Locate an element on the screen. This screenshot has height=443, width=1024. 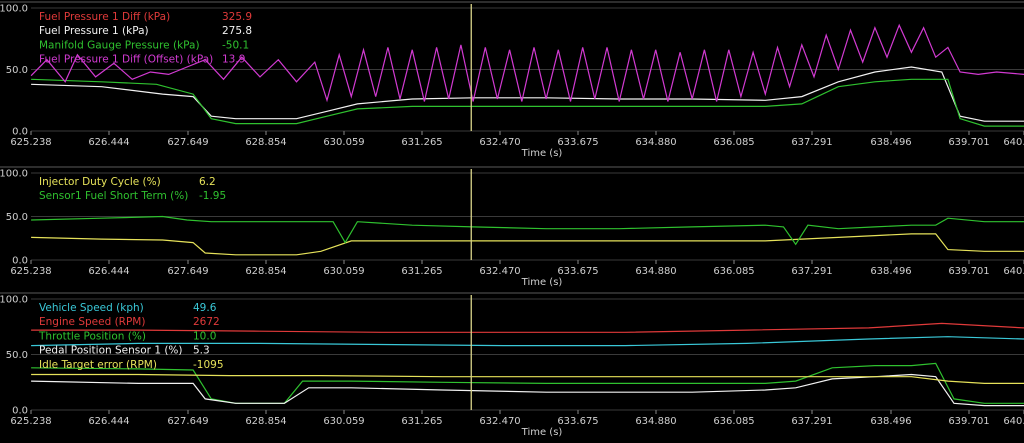
legend-series-value: 49.6 is located at coordinates (205, 308).